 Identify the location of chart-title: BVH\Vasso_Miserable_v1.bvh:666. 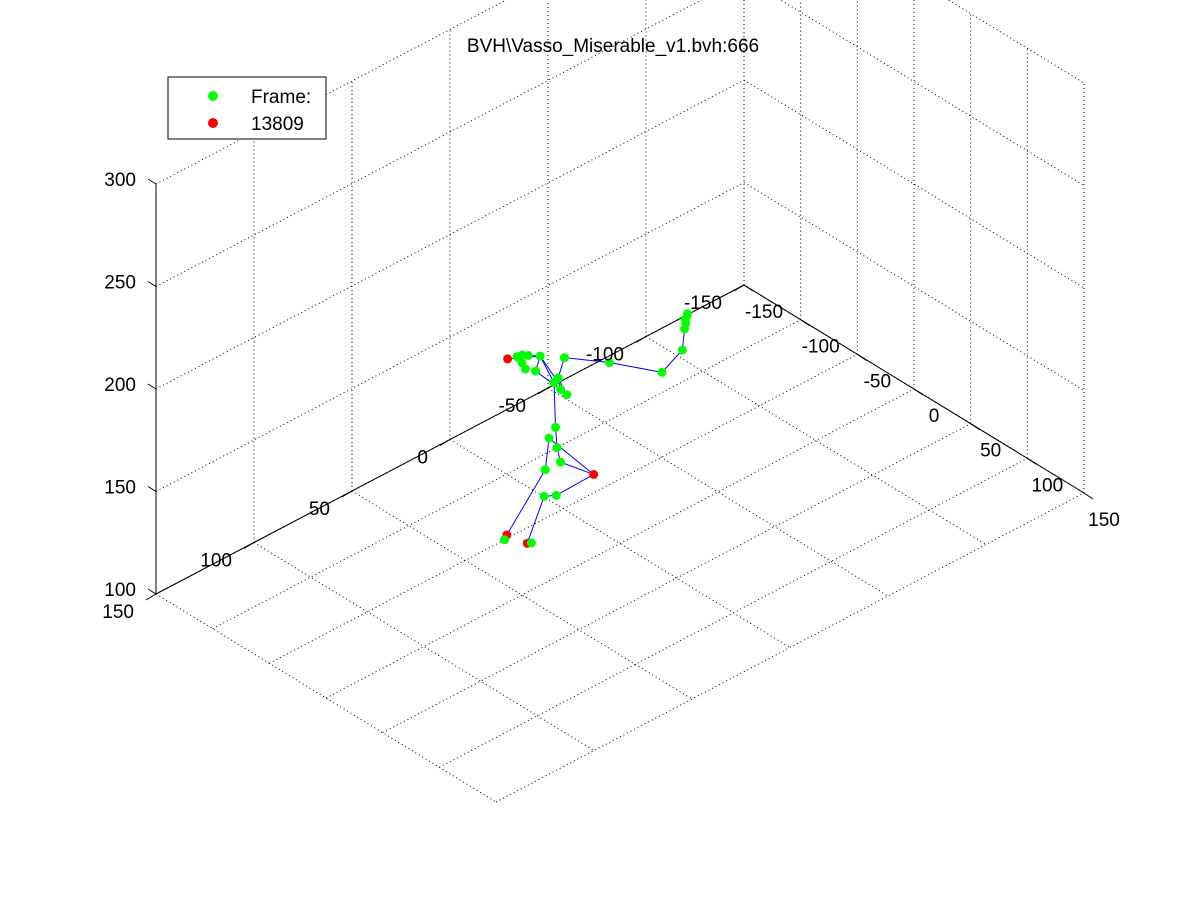
(613, 46).